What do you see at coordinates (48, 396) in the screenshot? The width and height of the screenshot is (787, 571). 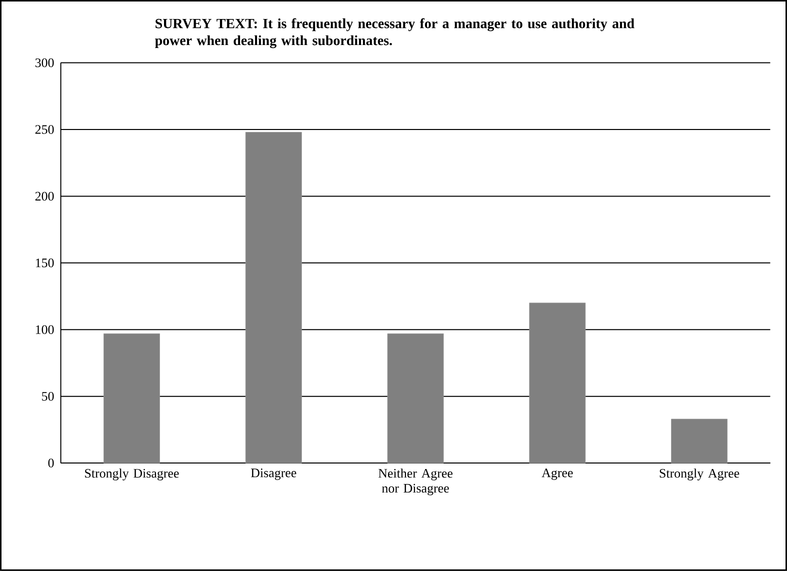 I see `y-tick-label: 50` at bounding box center [48, 396].